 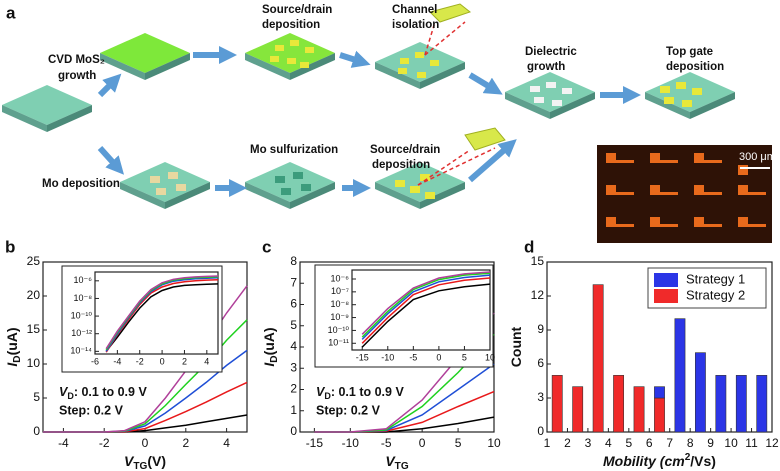 I want to click on y-axis-label-part: (uA), so click(x=12, y=341).